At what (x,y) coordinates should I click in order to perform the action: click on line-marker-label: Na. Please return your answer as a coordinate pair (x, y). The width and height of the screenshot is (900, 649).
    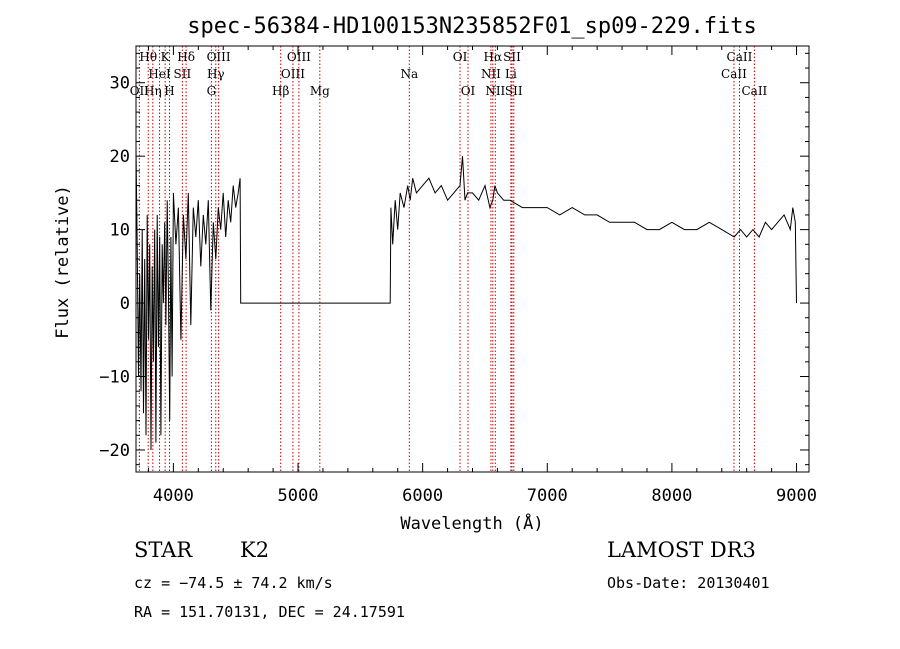
    Looking at the image, I should click on (409, 74).